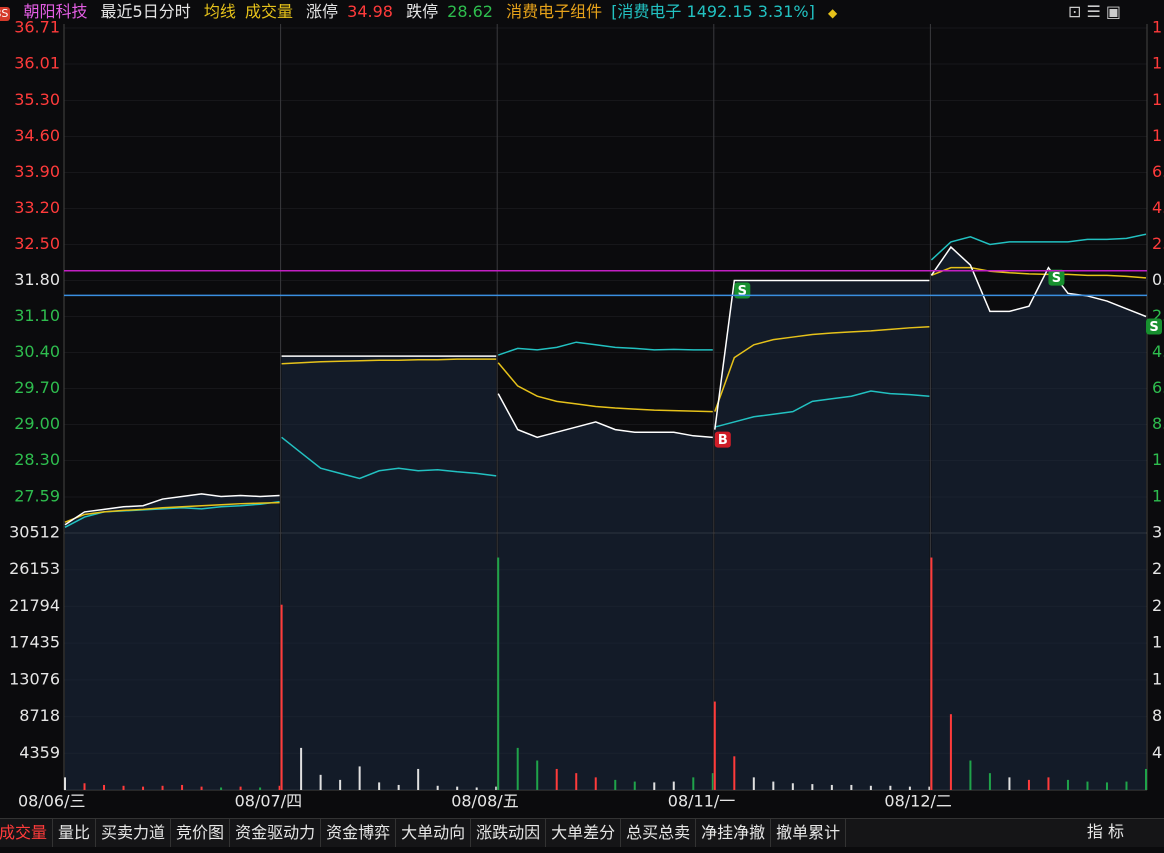 The height and width of the screenshot is (853, 1164). Describe the element at coordinates (1095, 11) in the screenshot. I see `window-icons: ⊡ ☰ ▣` at that location.